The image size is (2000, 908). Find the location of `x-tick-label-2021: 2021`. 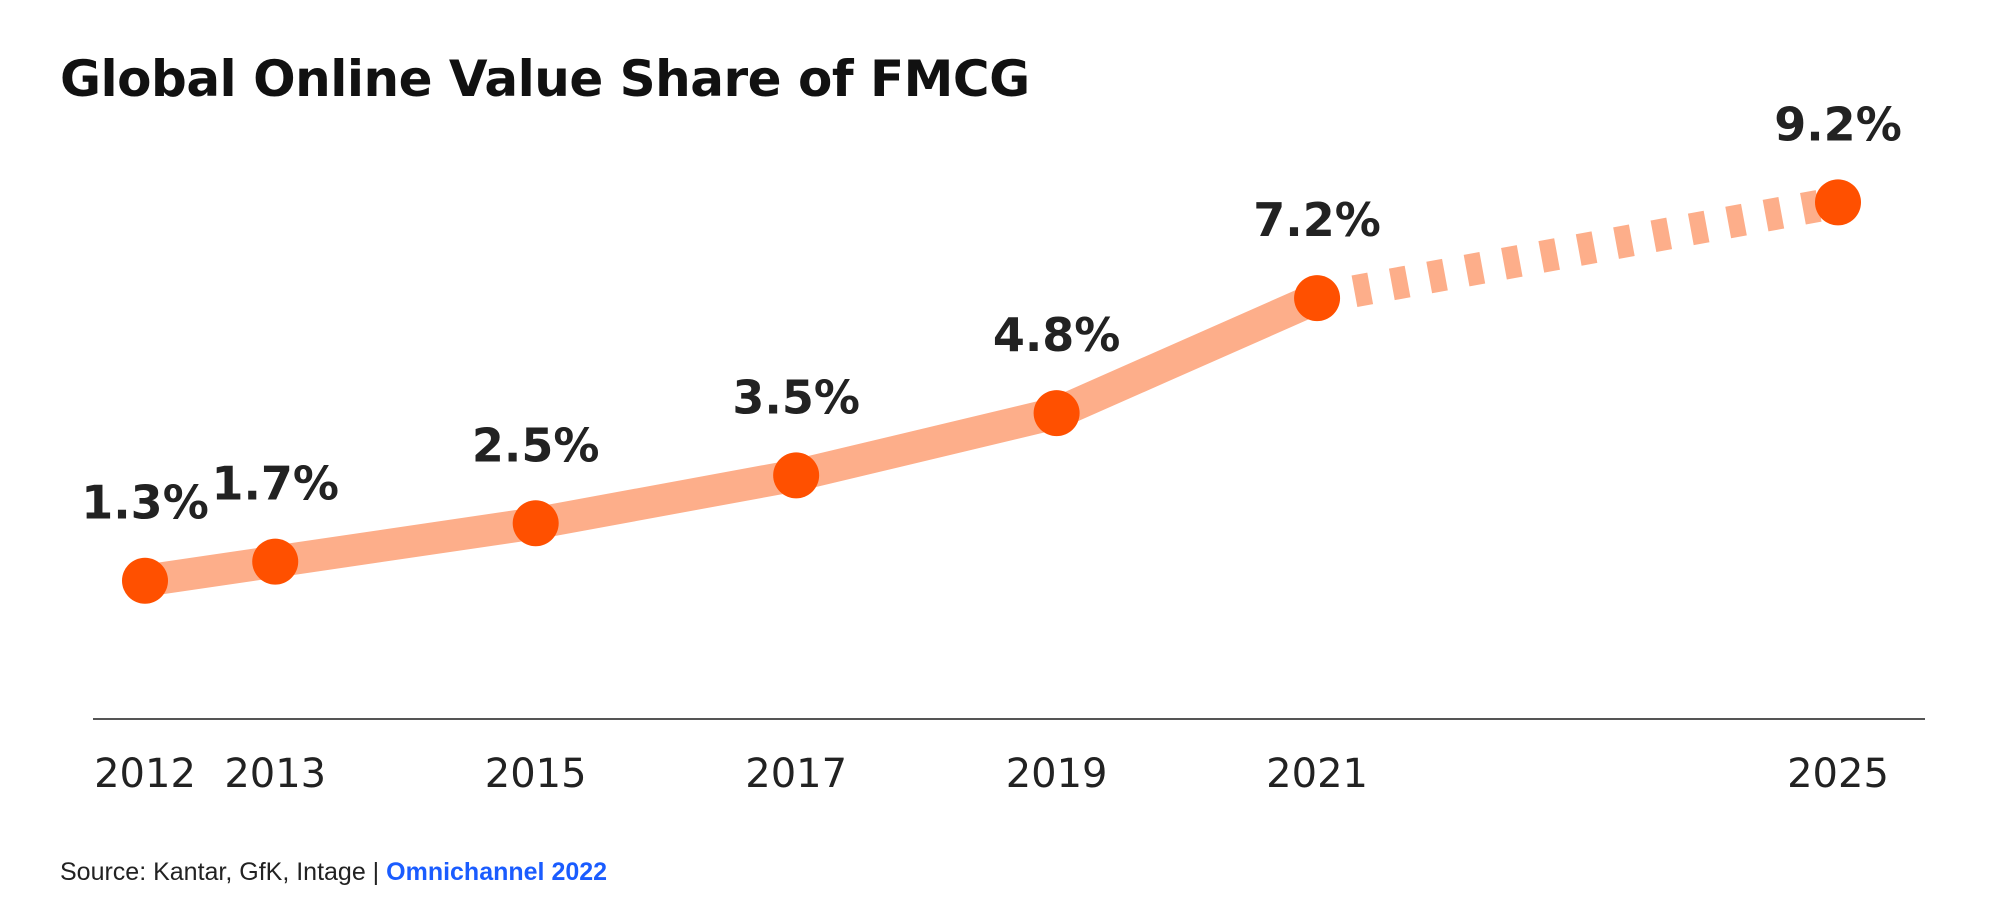

x-tick-label-2021: 2021 is located at coordinates (1317, 774).